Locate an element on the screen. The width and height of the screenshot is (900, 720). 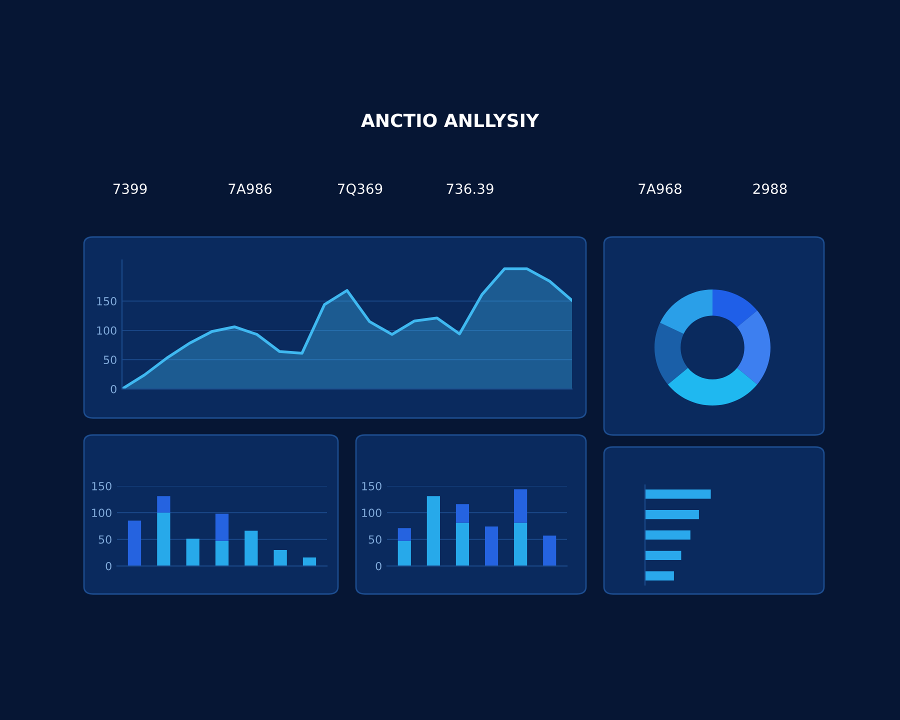
text: 2988 is located at coordinates (770, 189).